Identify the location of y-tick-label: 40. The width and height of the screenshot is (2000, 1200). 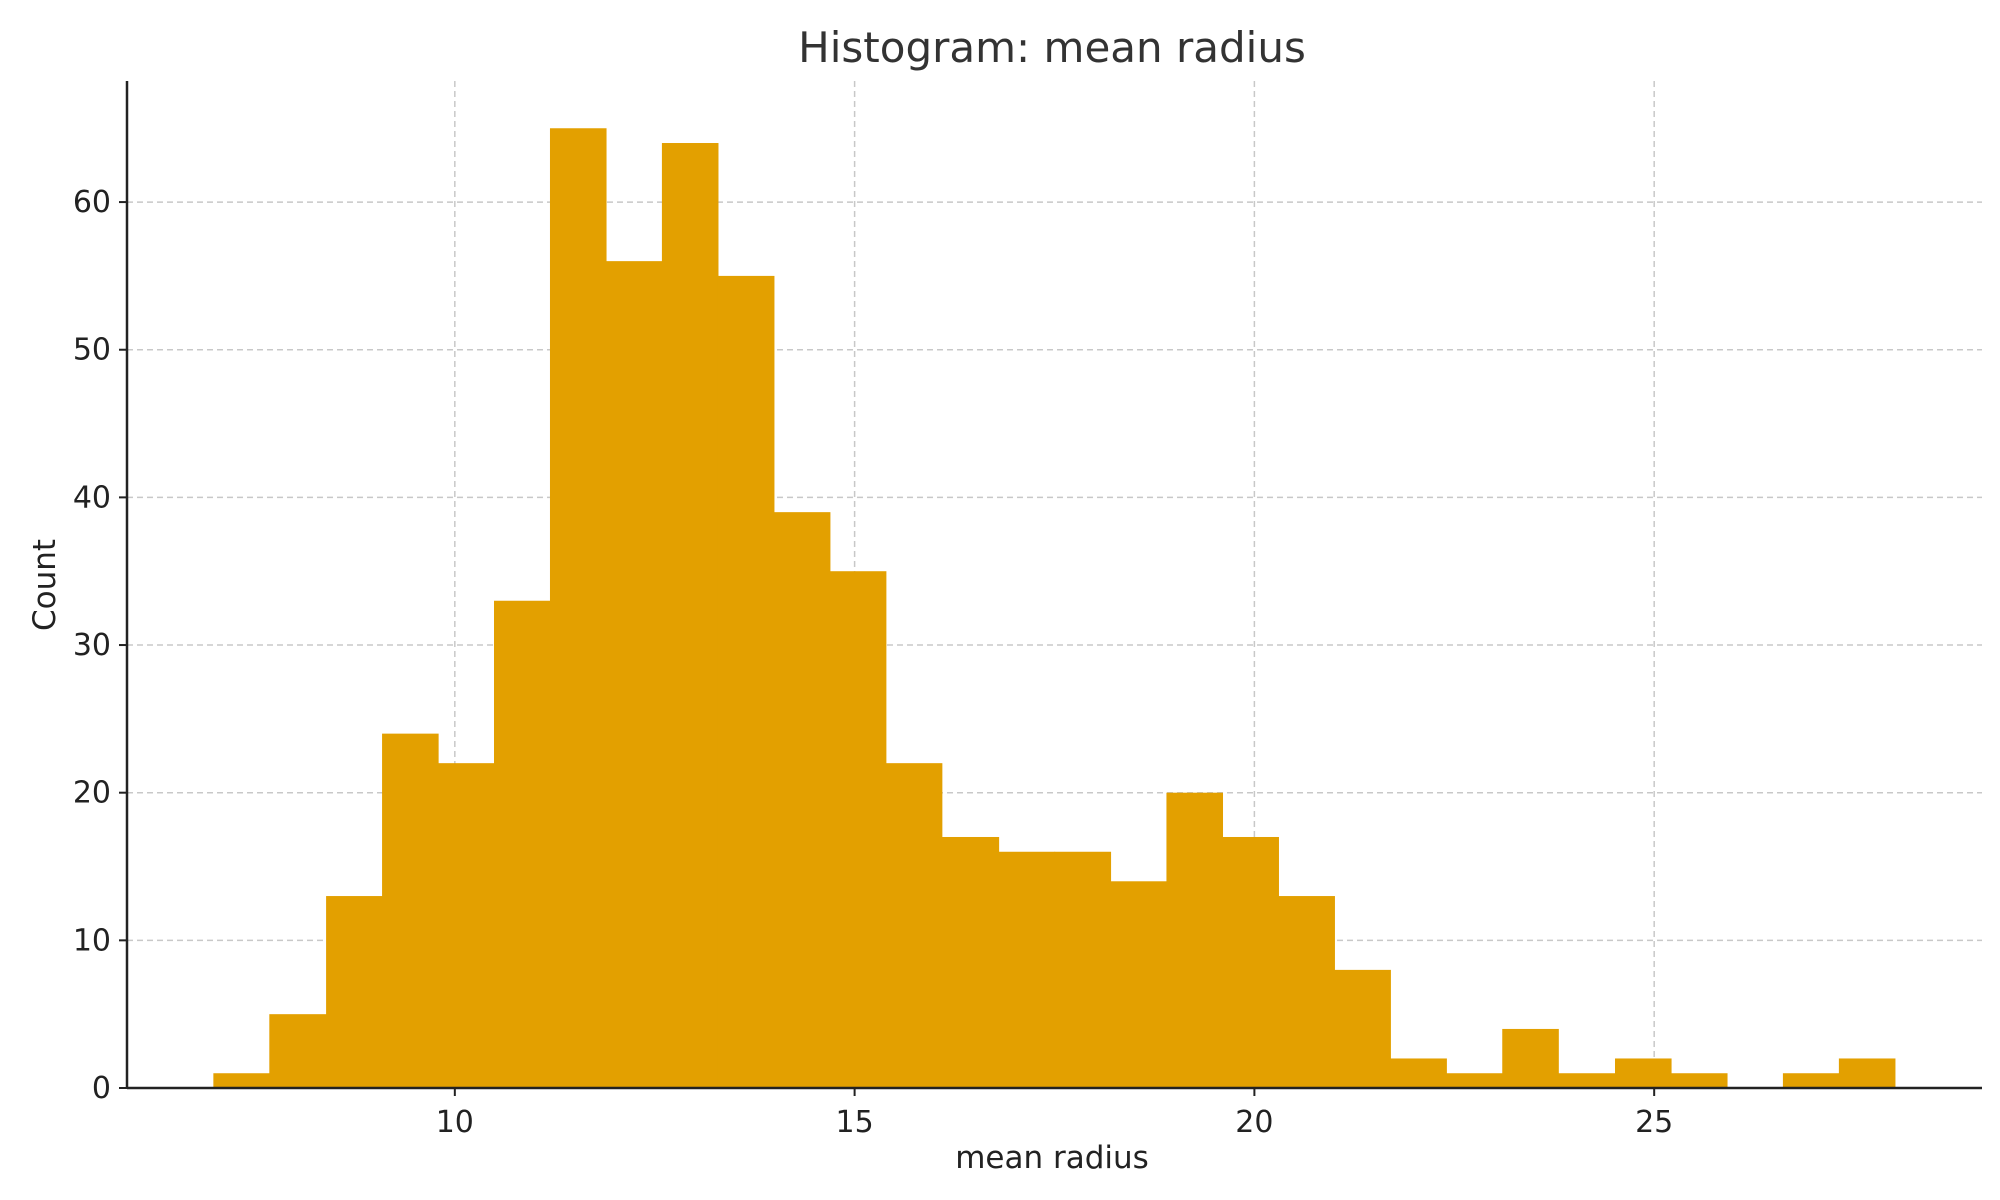
(92, 497).